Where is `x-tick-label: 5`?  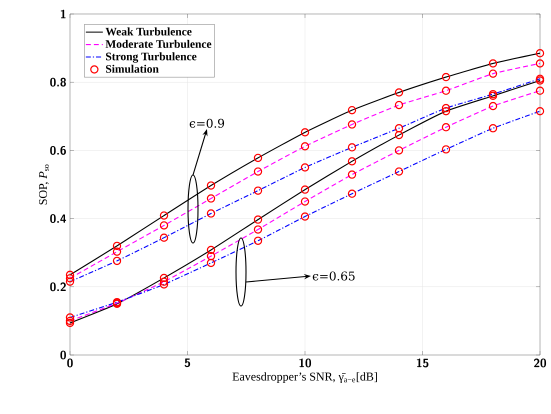 x-tick-label: 5 is located at coordinates (187, 363).